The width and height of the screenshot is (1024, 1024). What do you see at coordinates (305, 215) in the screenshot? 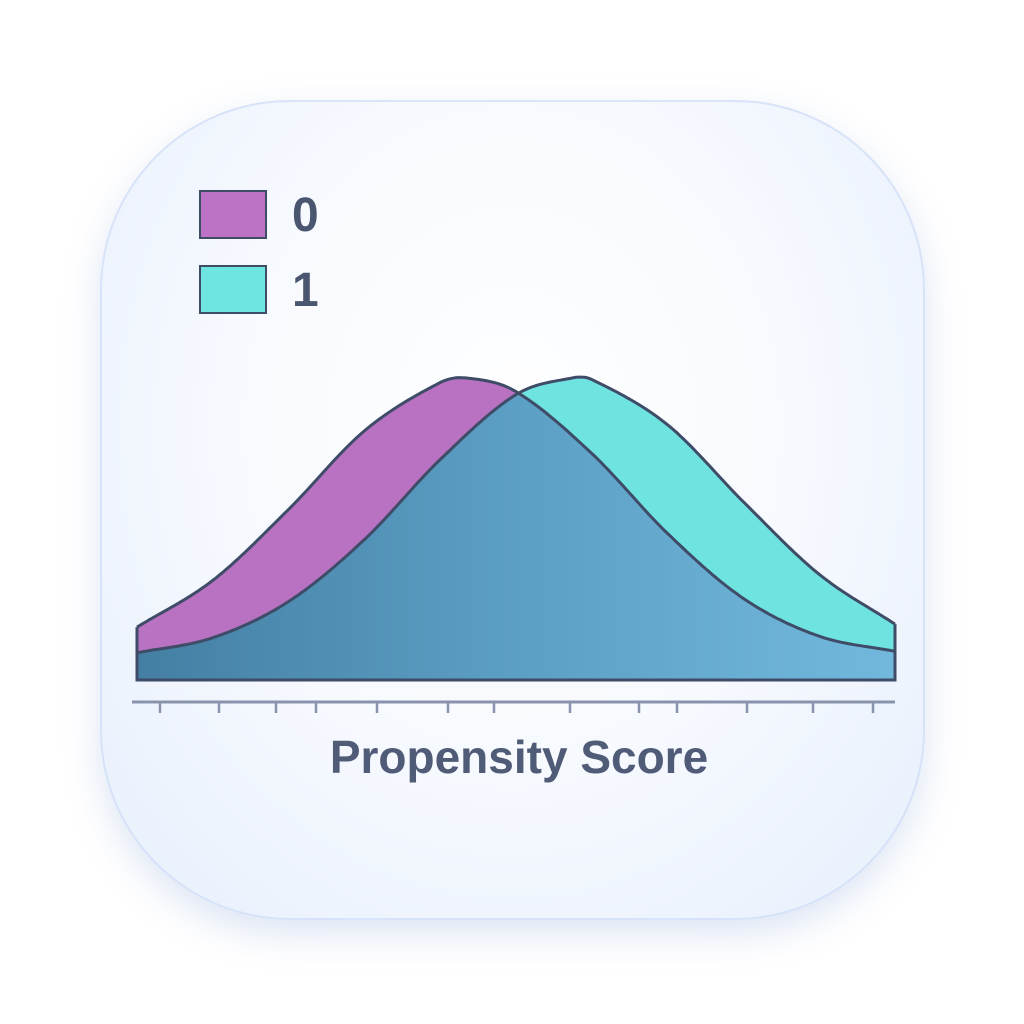
I see `legend-label-0: 0` at bounding box center [305, 215].